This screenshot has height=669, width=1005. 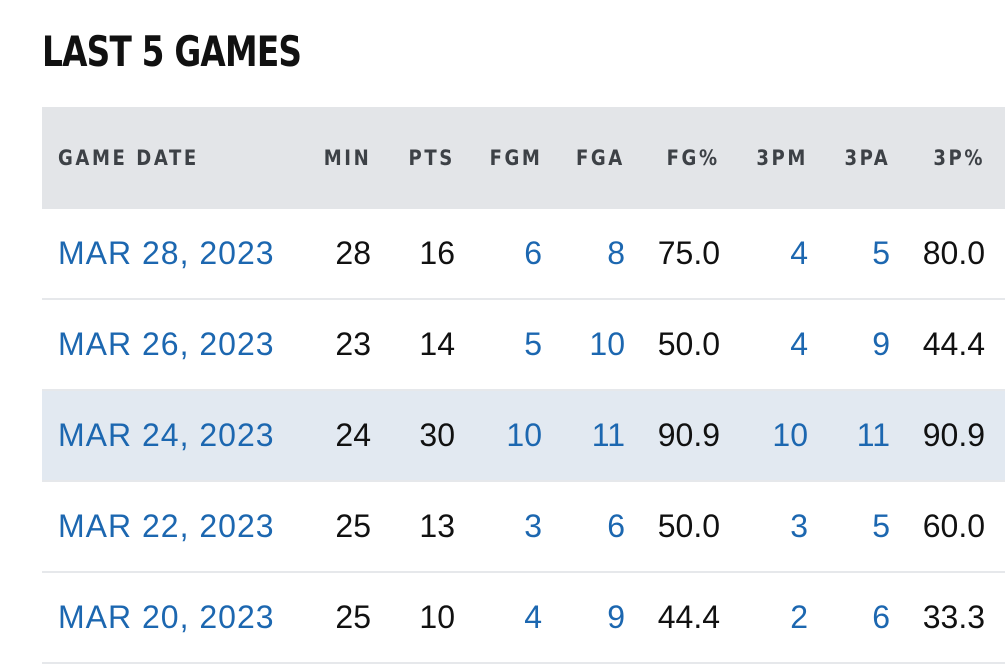 What do you see at coordinates (607, 344) in the screenshot?
I see `fga-link: 10` at bounding box center [607, 344].